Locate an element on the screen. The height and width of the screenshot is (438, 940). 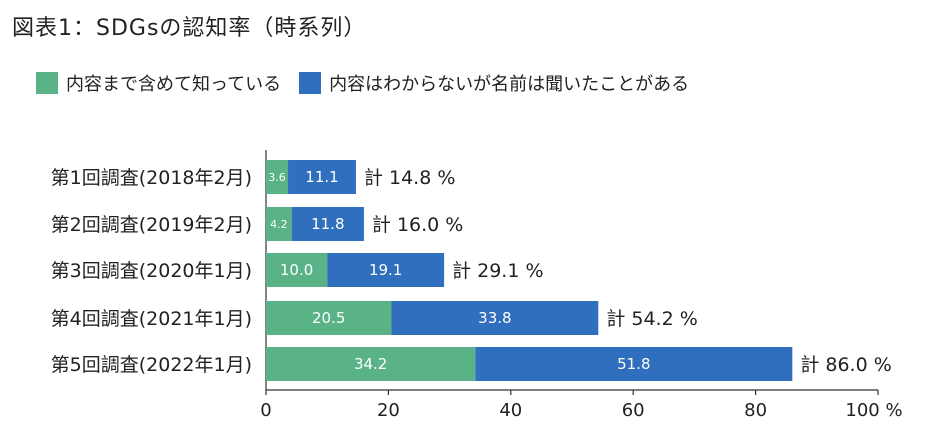
data-label: 20.5 is located at coordinates (328, 318).